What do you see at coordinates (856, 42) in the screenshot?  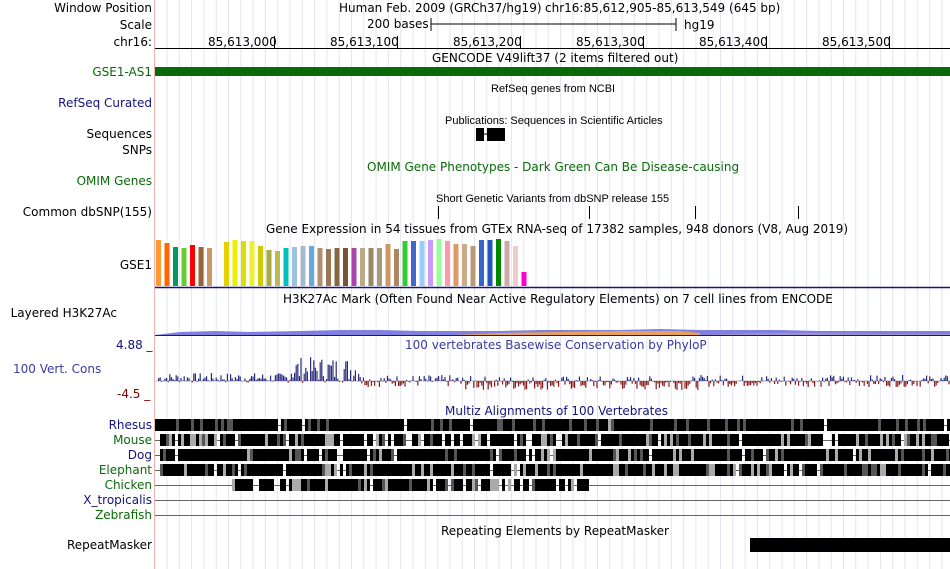 I see `ruler-tick-label: 85,613,500` at bounding box center [856, 42].